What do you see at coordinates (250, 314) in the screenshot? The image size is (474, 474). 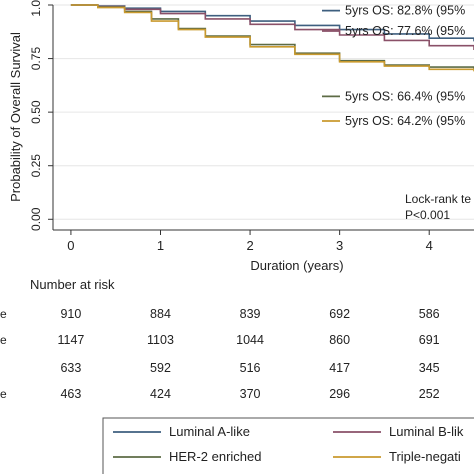 I see `risk-cell: 839` at bounding box center [250, 314].